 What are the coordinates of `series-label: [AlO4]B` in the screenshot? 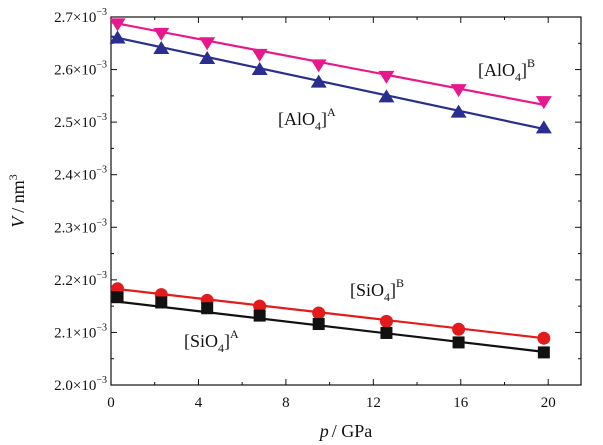 It's located at (506, 70).